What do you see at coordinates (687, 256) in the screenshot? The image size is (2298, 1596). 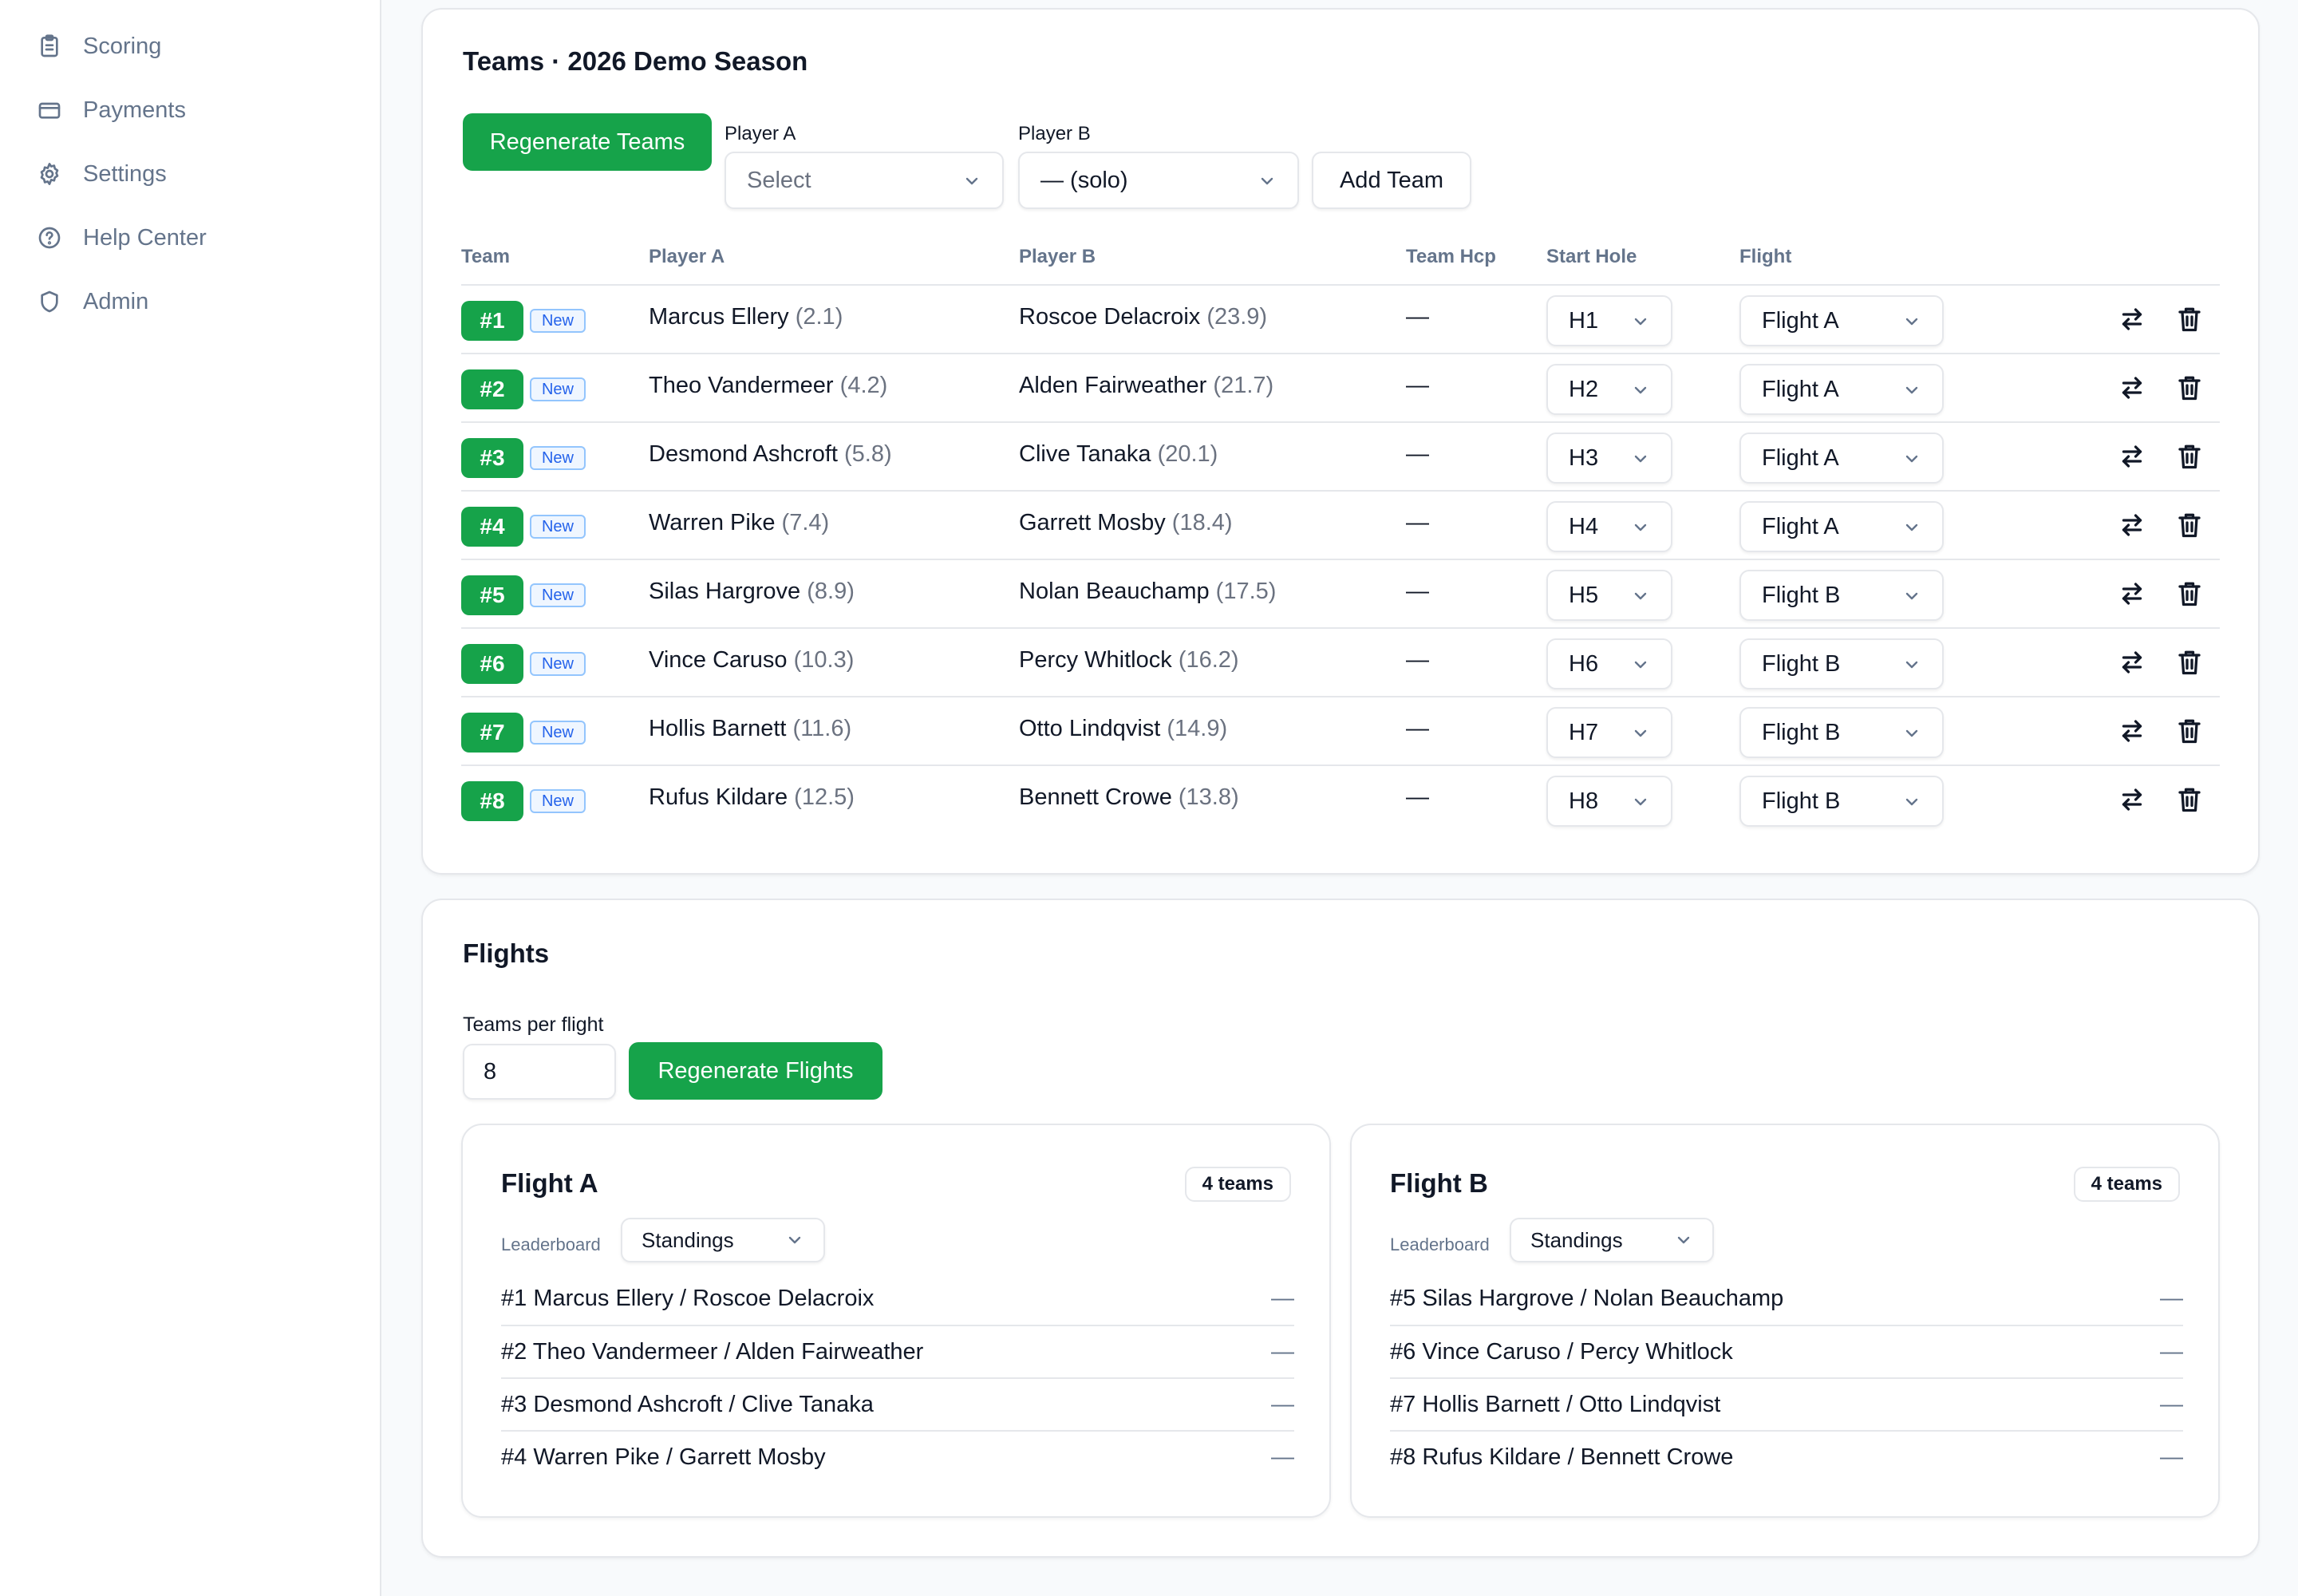 I see `header-player-a: Player A` at bounding box center [687, 256].